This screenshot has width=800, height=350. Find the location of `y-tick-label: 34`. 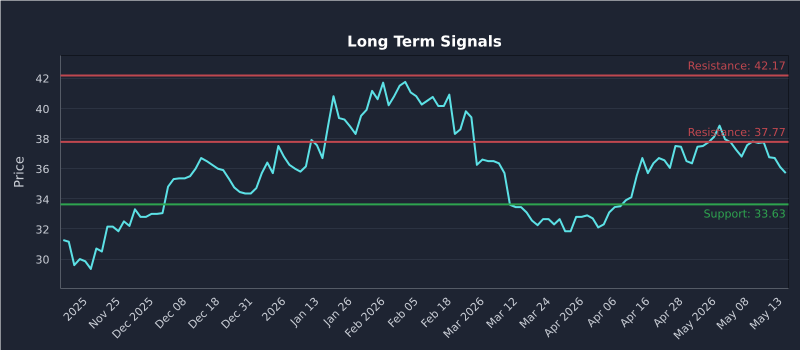

y-tick-label: 34 is located at coordinates (43, 199).